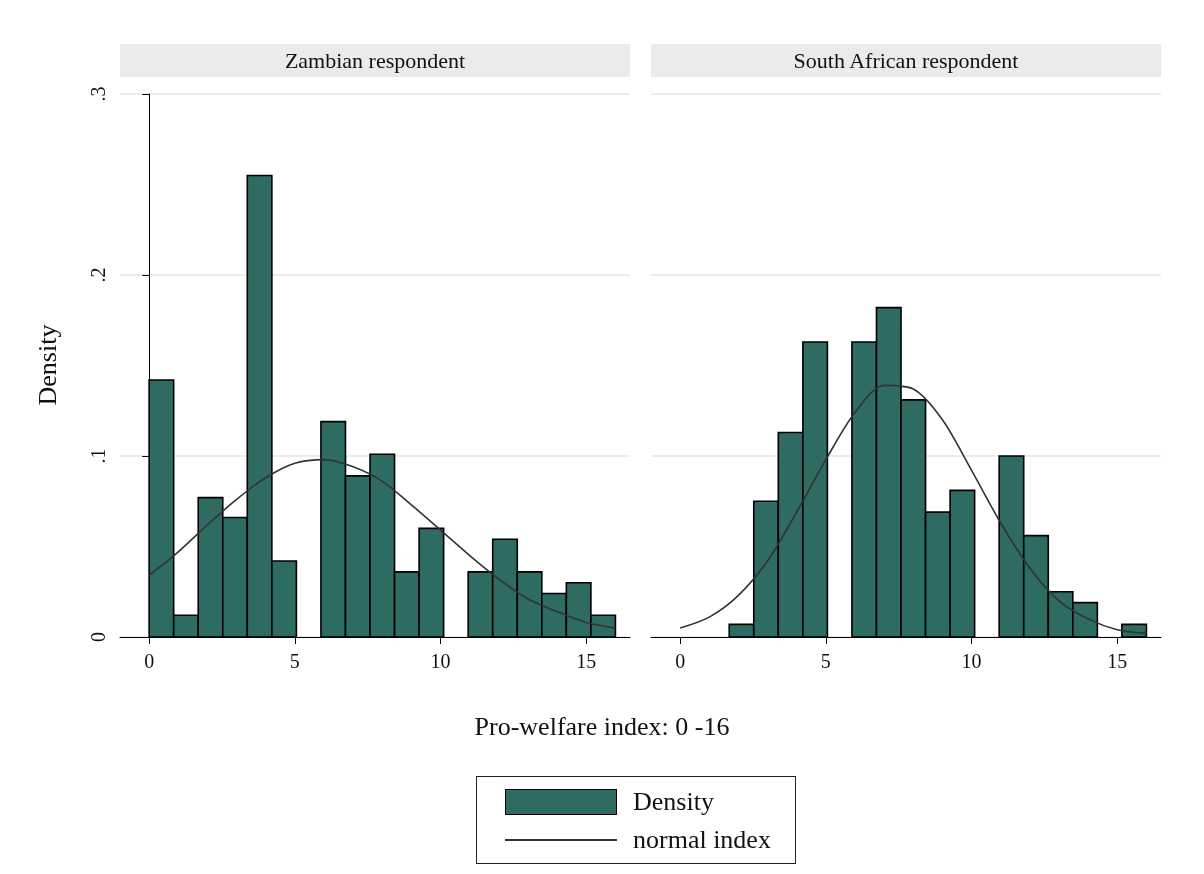  I want to click on y-axis-title: Density, so click(48, 365).